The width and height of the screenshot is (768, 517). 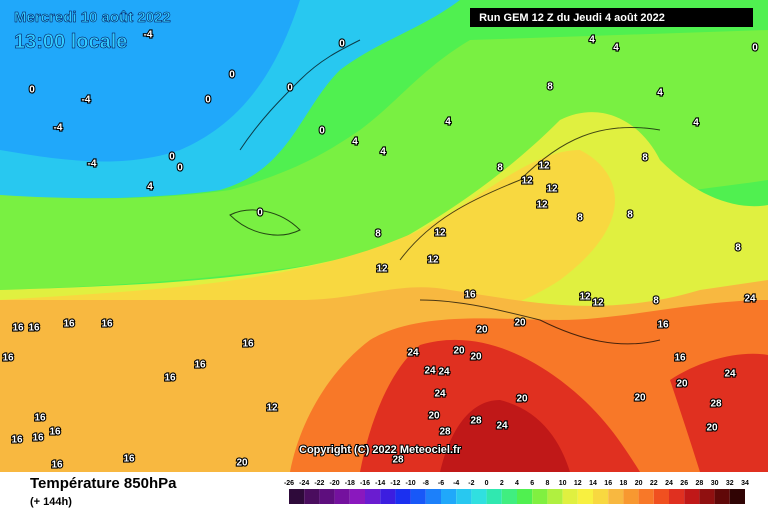 What do you see at coordinates (730, 483) in the screenshot?
I see `scale-label: 32` at bounding box center [730, 483].